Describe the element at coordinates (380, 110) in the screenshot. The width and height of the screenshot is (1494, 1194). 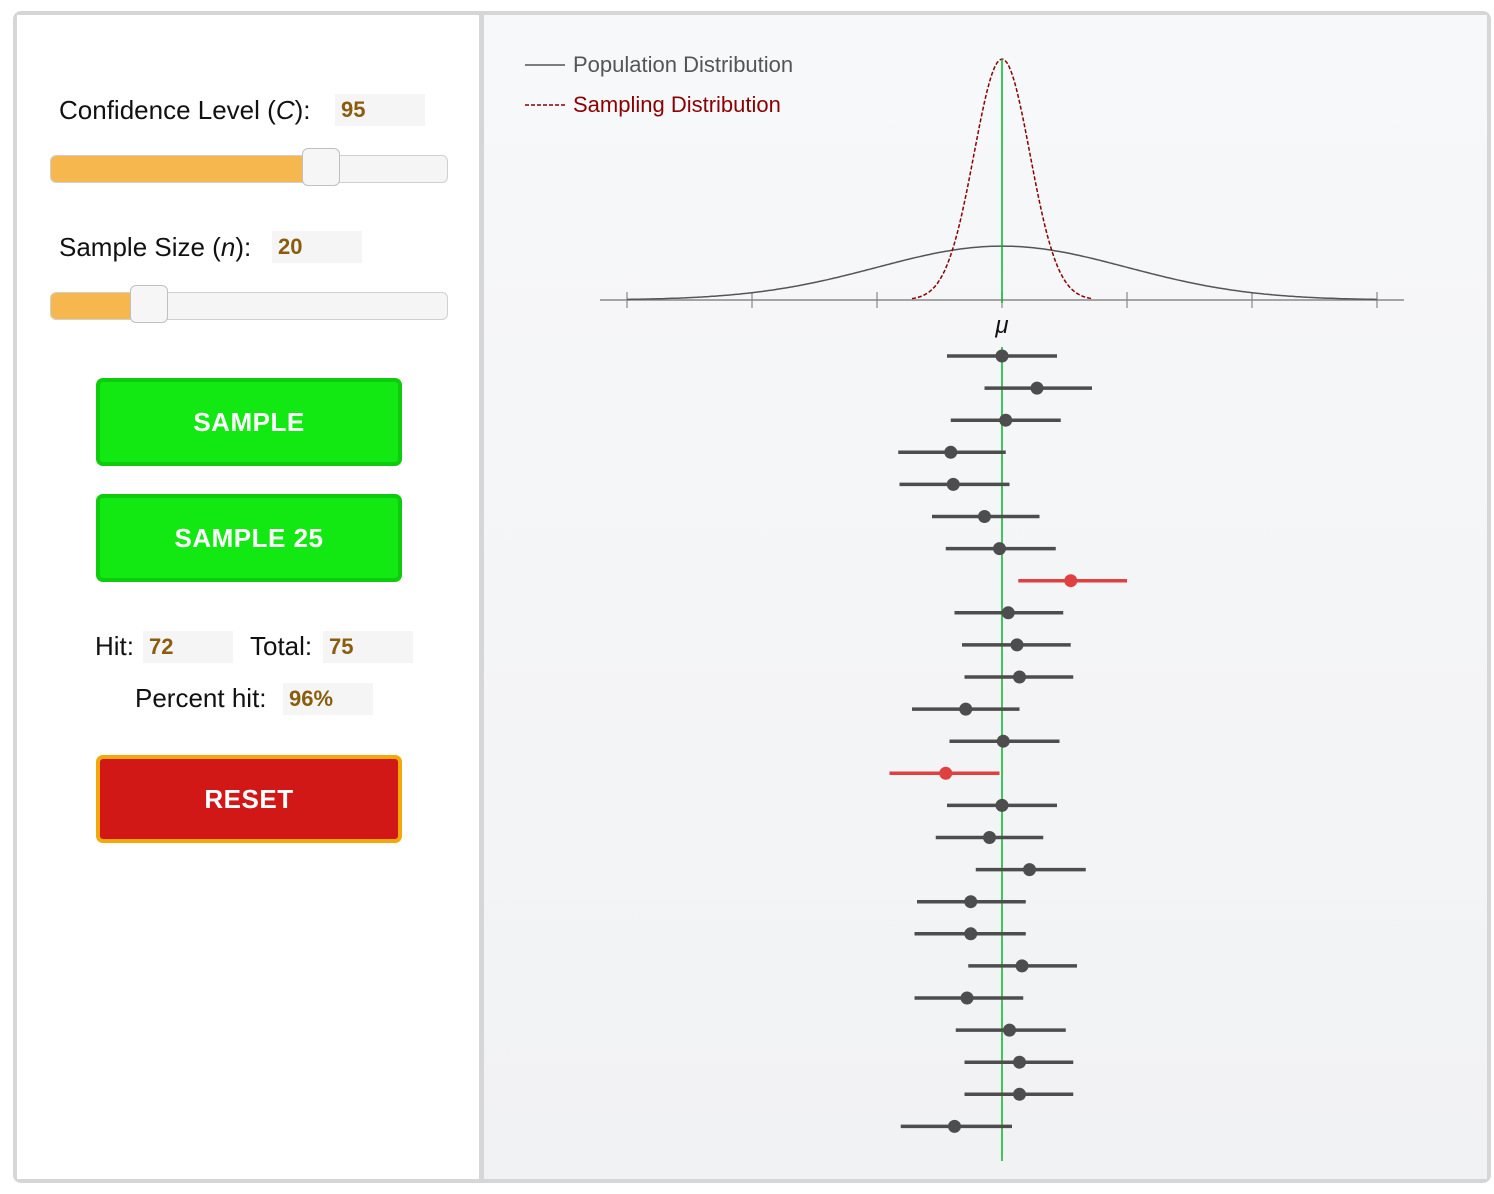
I see `confidence-level-value: 95` at that location.